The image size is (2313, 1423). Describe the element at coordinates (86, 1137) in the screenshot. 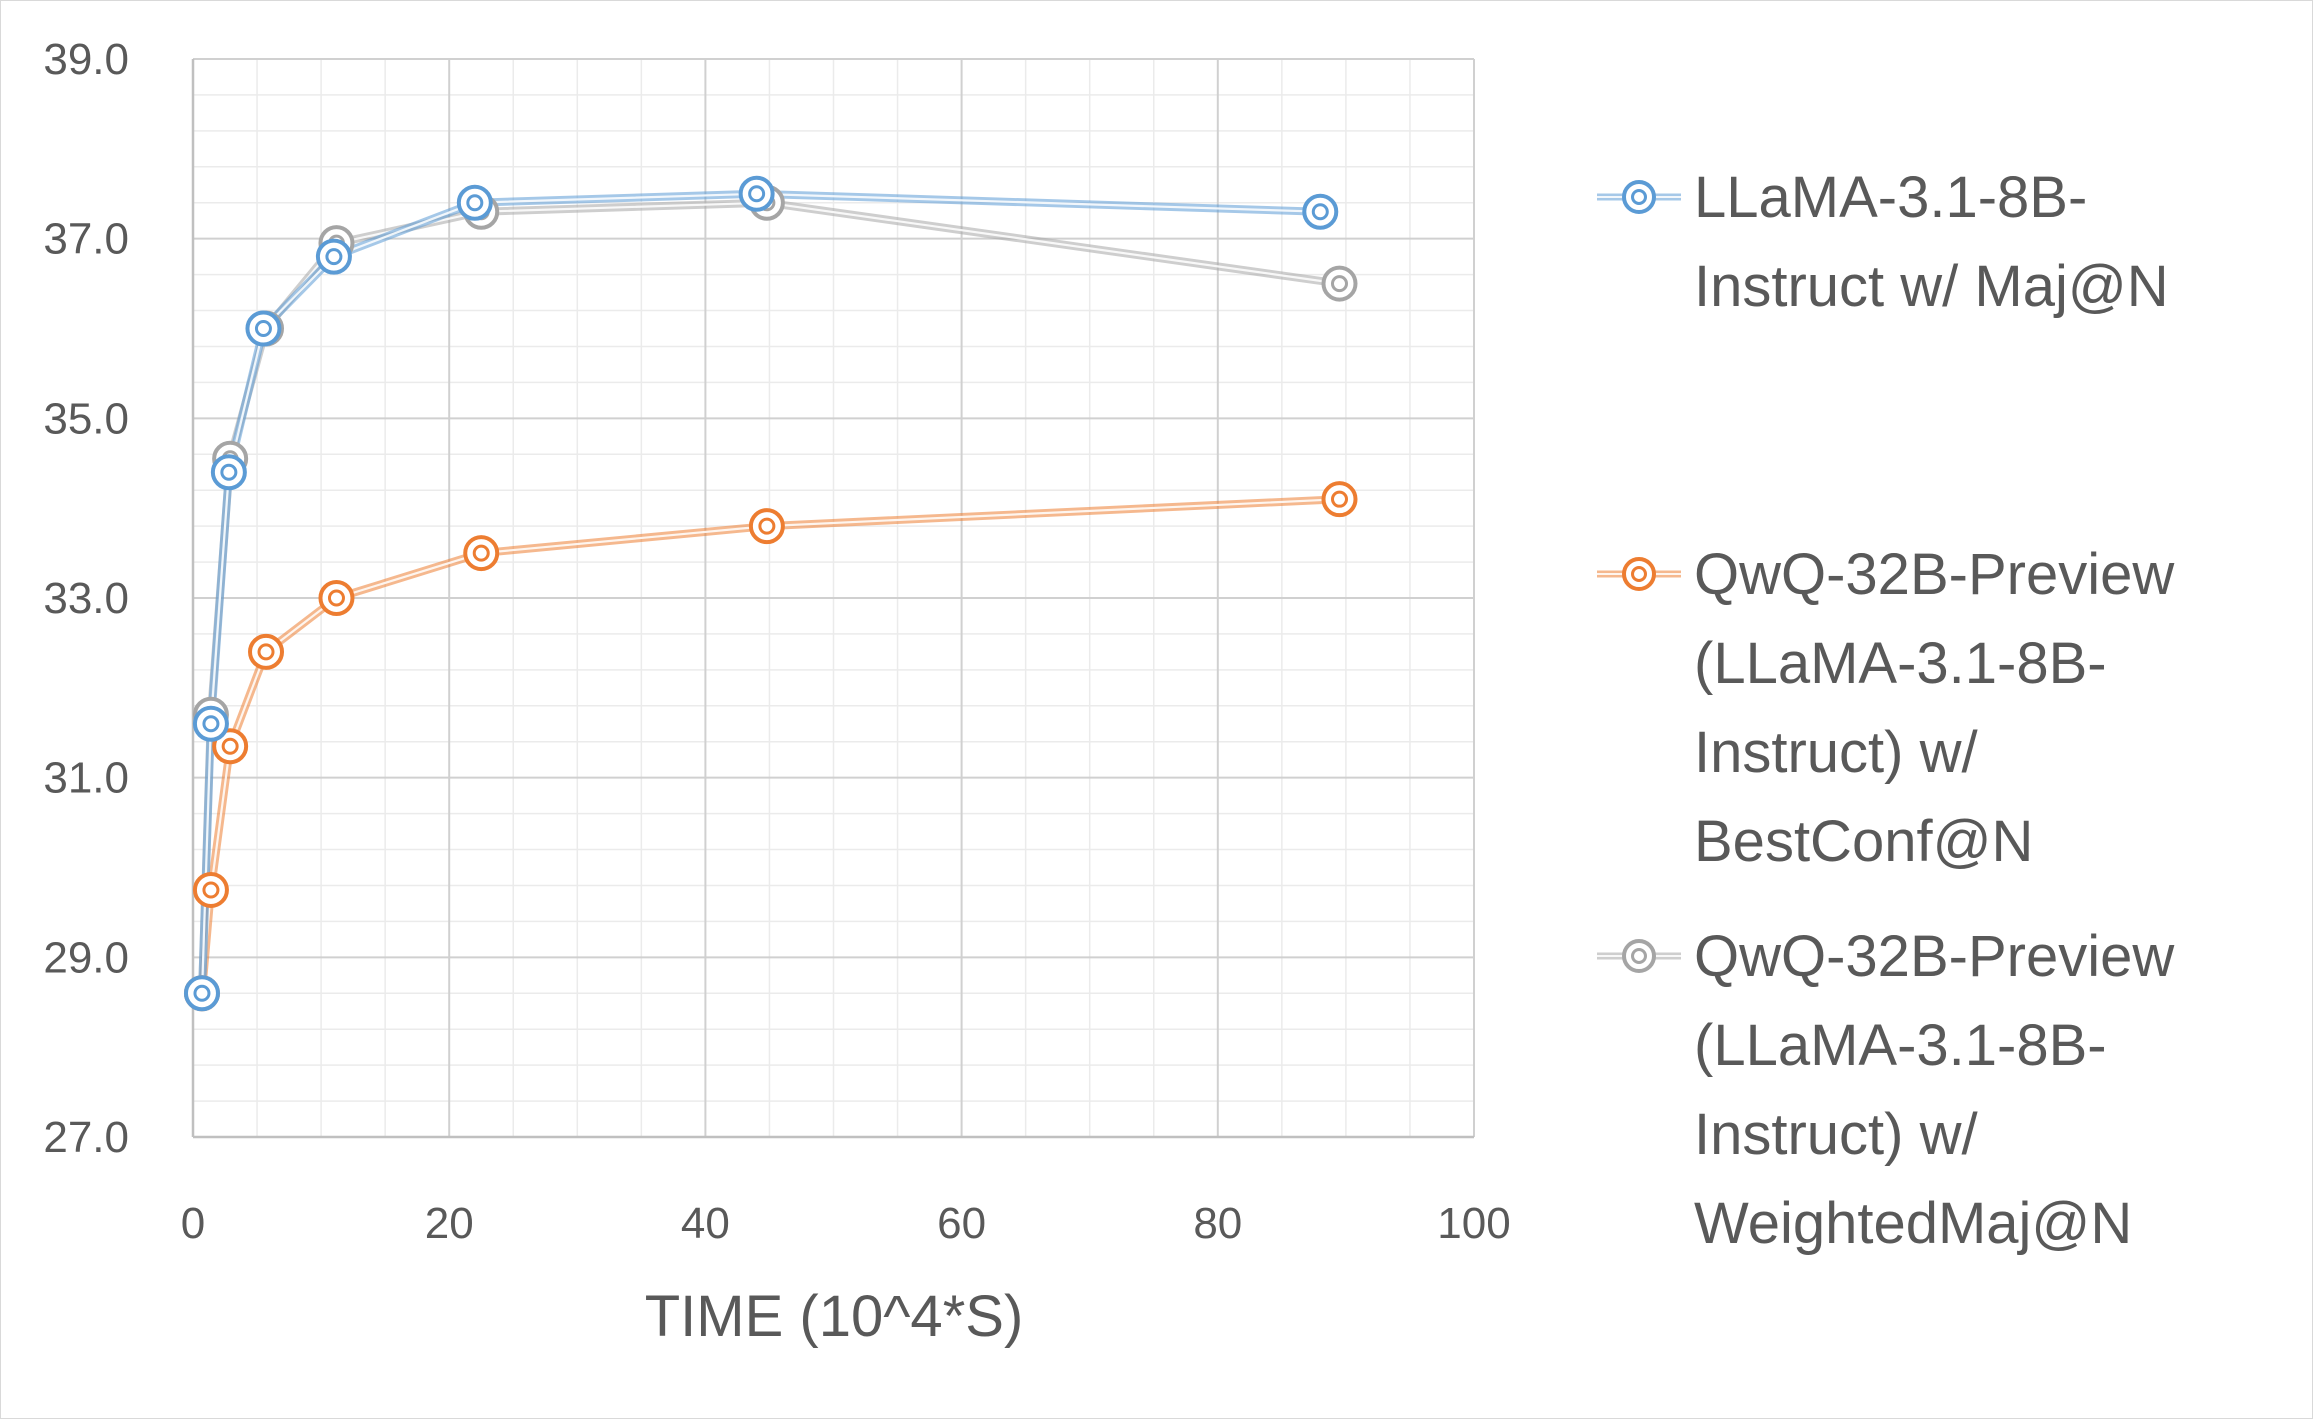

I see `y-tick-label: 27.0` at that location.